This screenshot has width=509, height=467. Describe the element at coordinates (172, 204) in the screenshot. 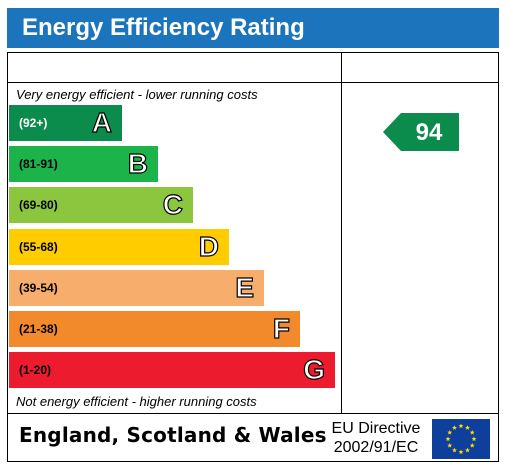

I see `band-letter: C` at that location.